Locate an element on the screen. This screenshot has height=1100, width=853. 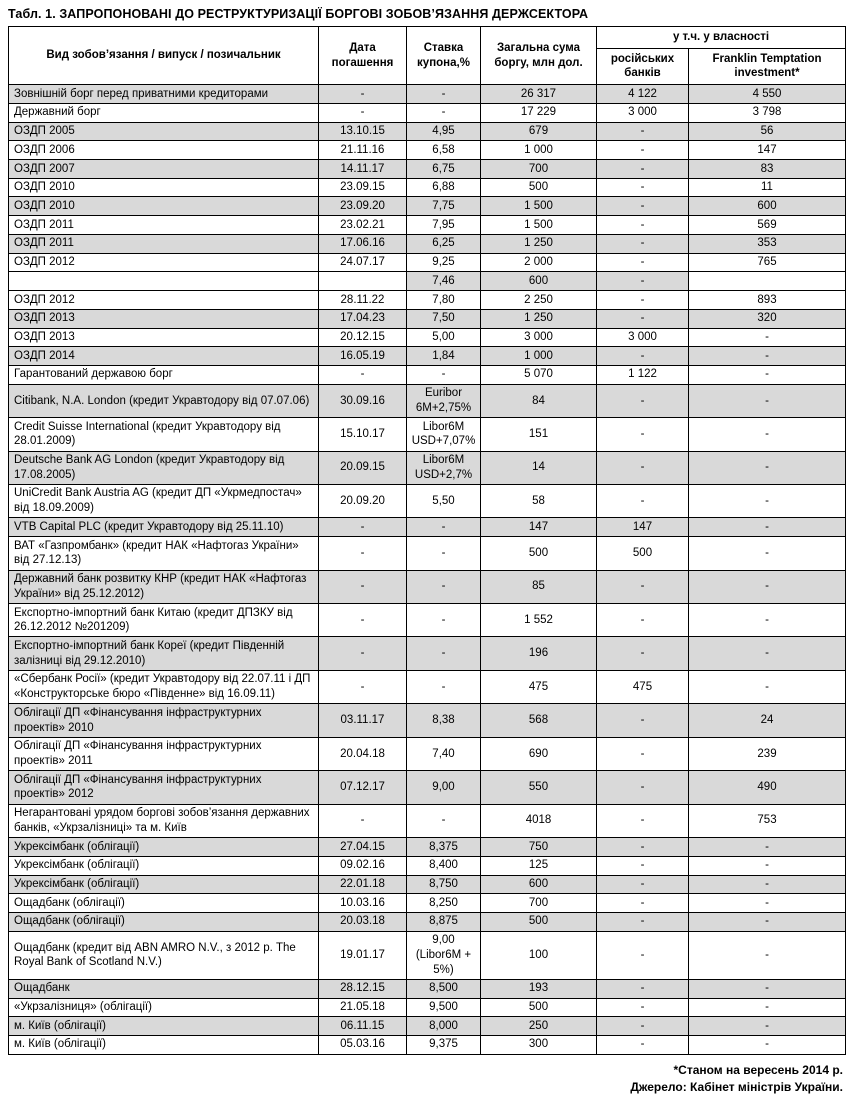
table-row: ОЗДП 2010 23.09.20 7,75 1 500-600 is located at coordinates (427, 206).